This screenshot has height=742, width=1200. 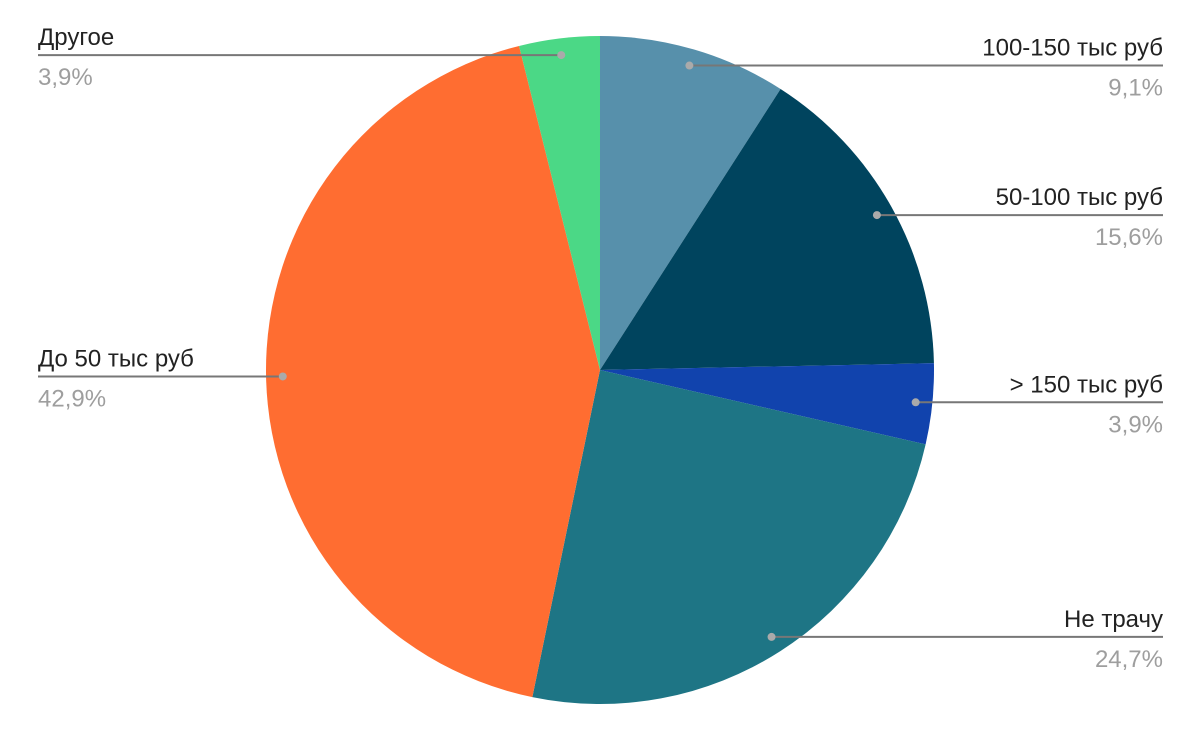 I want to click on value-label: 9,1%, so click(x=1135, y=88).